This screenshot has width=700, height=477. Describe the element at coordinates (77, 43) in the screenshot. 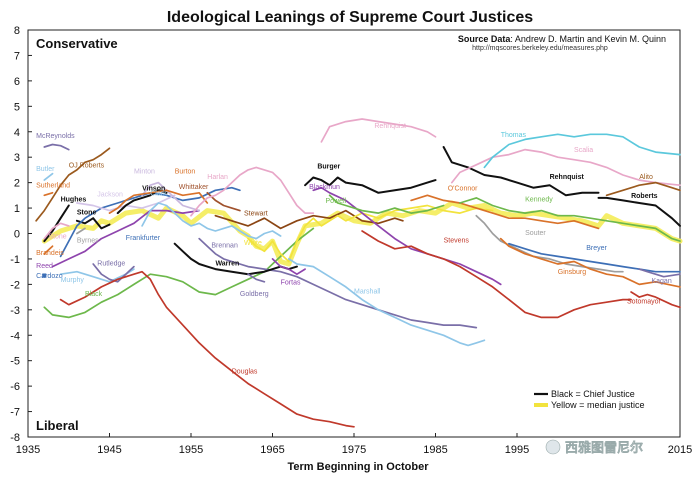

I see `conservative-label: Conservative` at that location.